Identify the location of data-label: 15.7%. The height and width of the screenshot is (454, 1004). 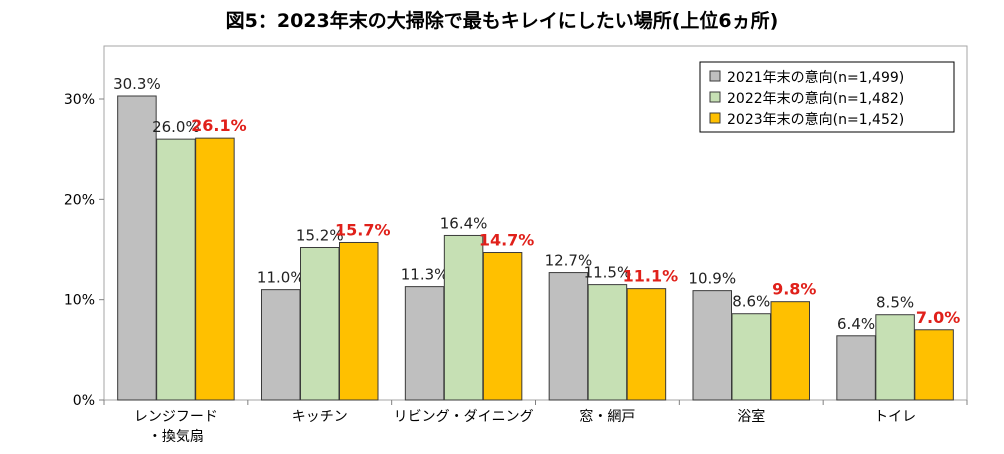
(363, 229).